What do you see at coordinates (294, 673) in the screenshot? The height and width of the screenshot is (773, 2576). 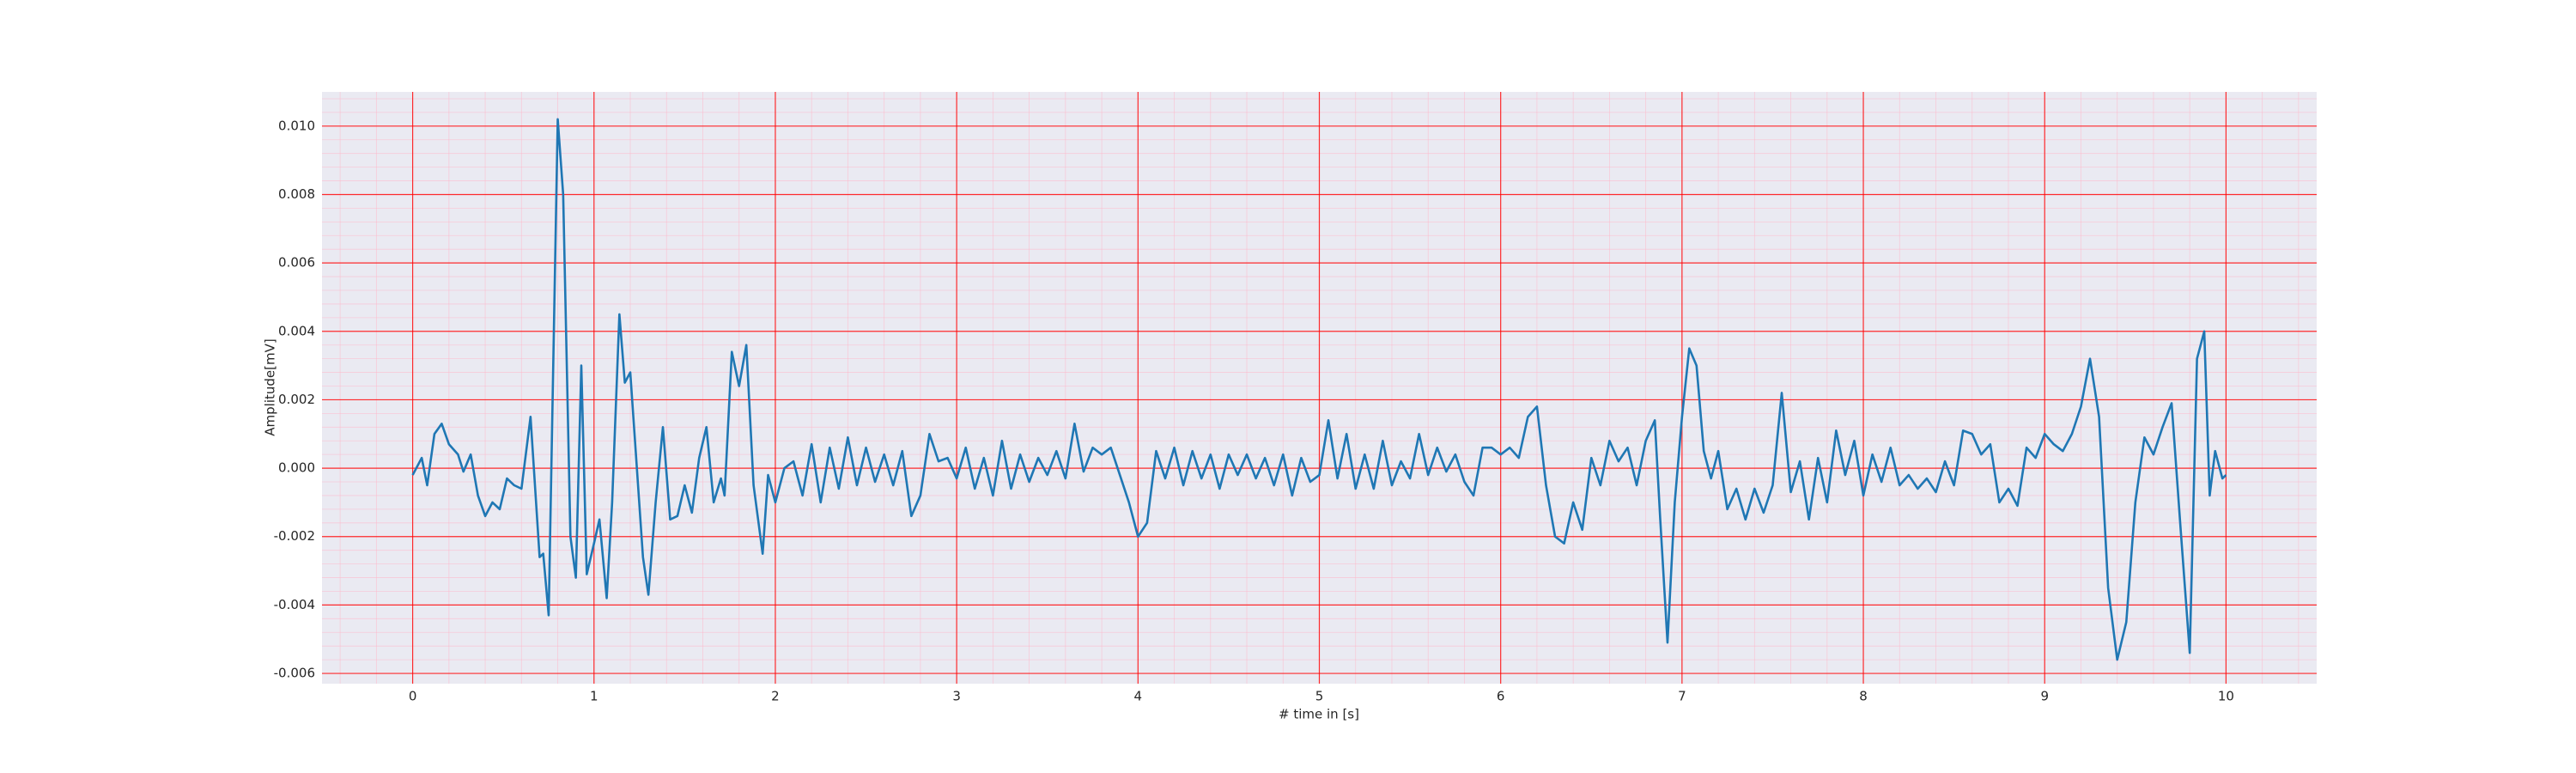 I see `y-tick-label: -0.006` at bounding box center [294, 673].